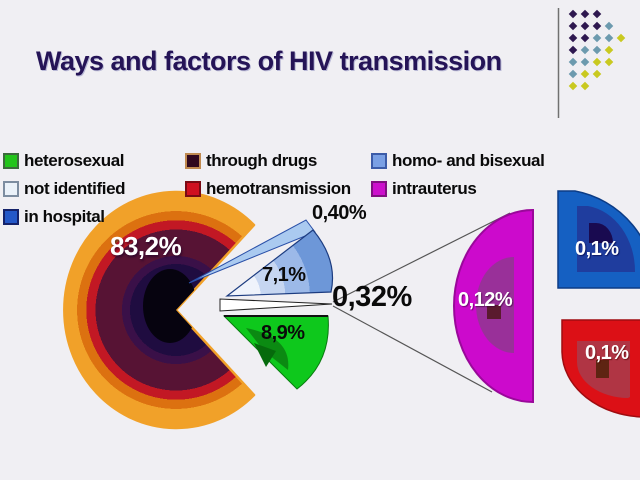 The width and height of the screenshot is (640, 480). Describe the element at coordinates (284, 275) in the screenshot. I see `label-homo-bisexual-pct: 7,1%` at that location.